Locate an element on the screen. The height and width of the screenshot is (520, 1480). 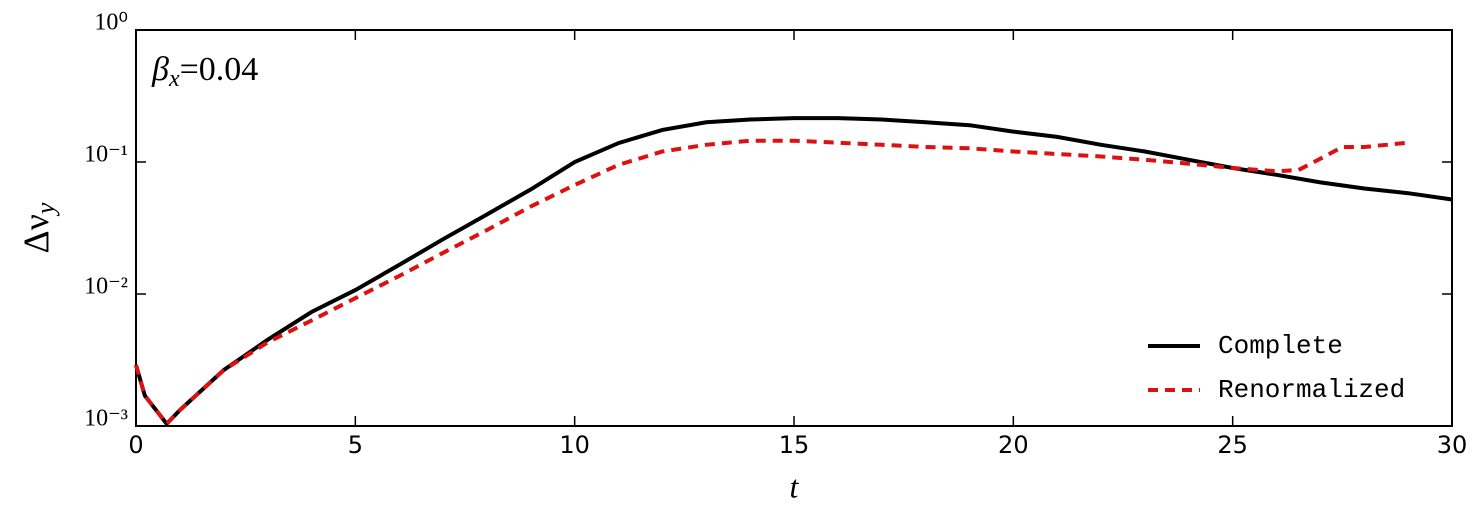
x-tick-label: 5 is located at coordinates (355, 445).